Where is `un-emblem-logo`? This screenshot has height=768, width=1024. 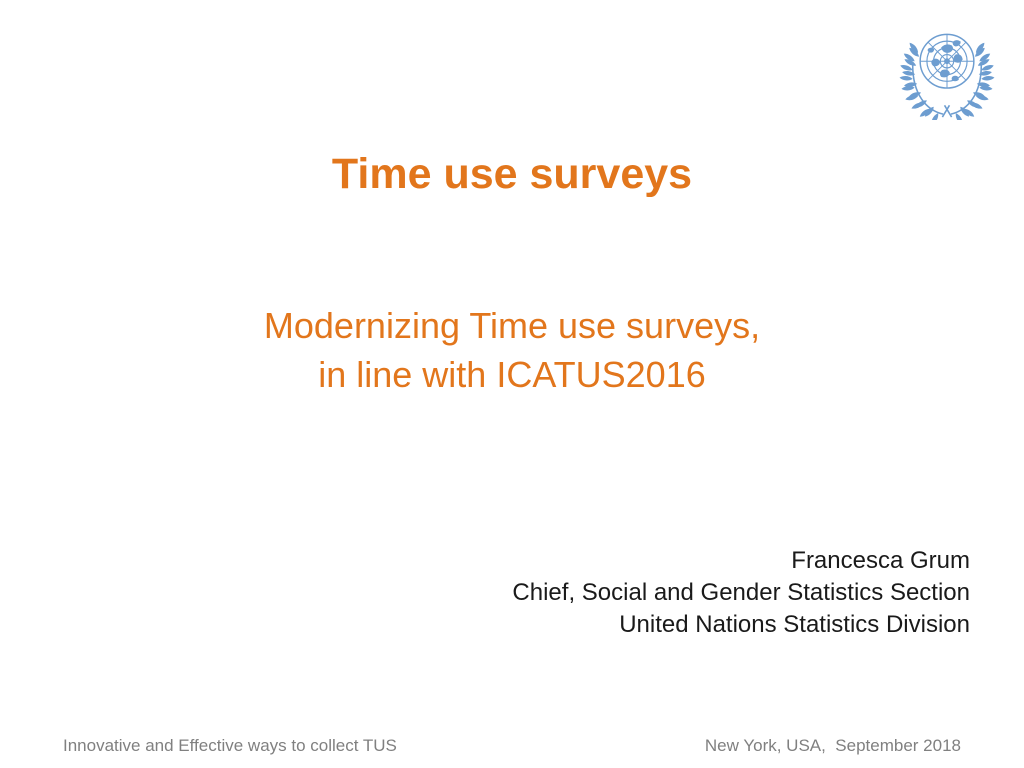 un-emblem-logo is located at coordinates (947, 71).